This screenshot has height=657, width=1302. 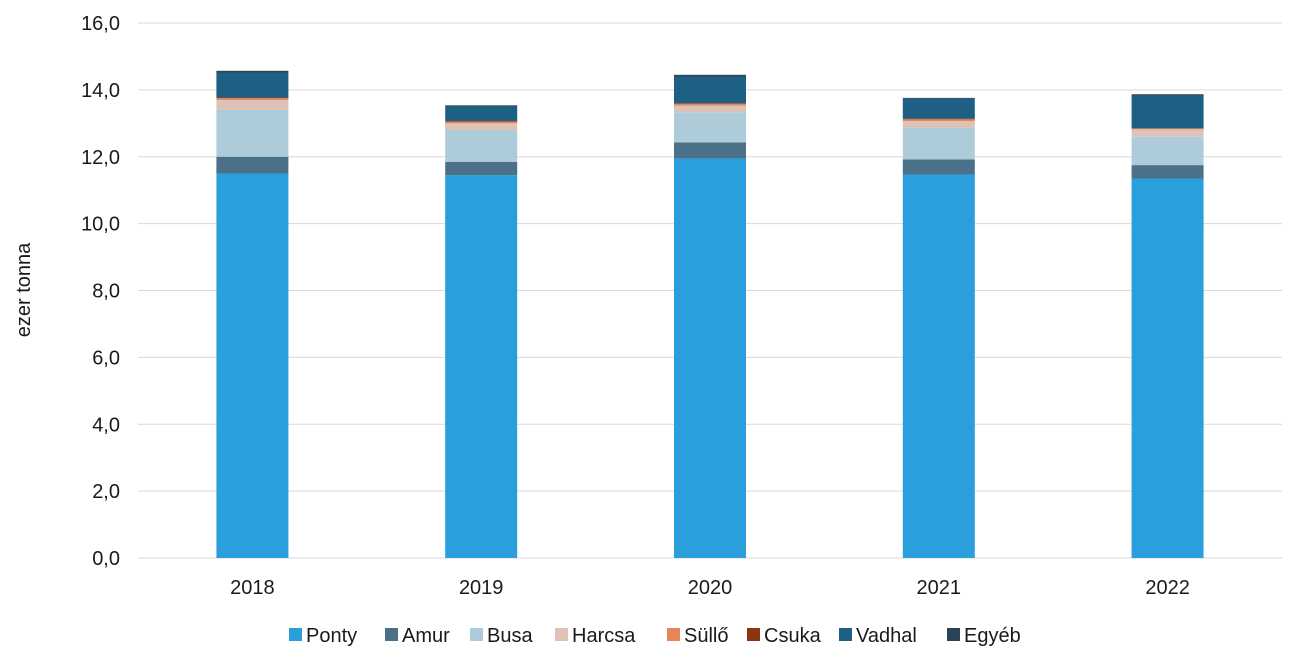 What do you see at coordinates (1167, 172) in the screenshot?
I see `bar-segment-amur-2022` at bounding box center [1167, 172].